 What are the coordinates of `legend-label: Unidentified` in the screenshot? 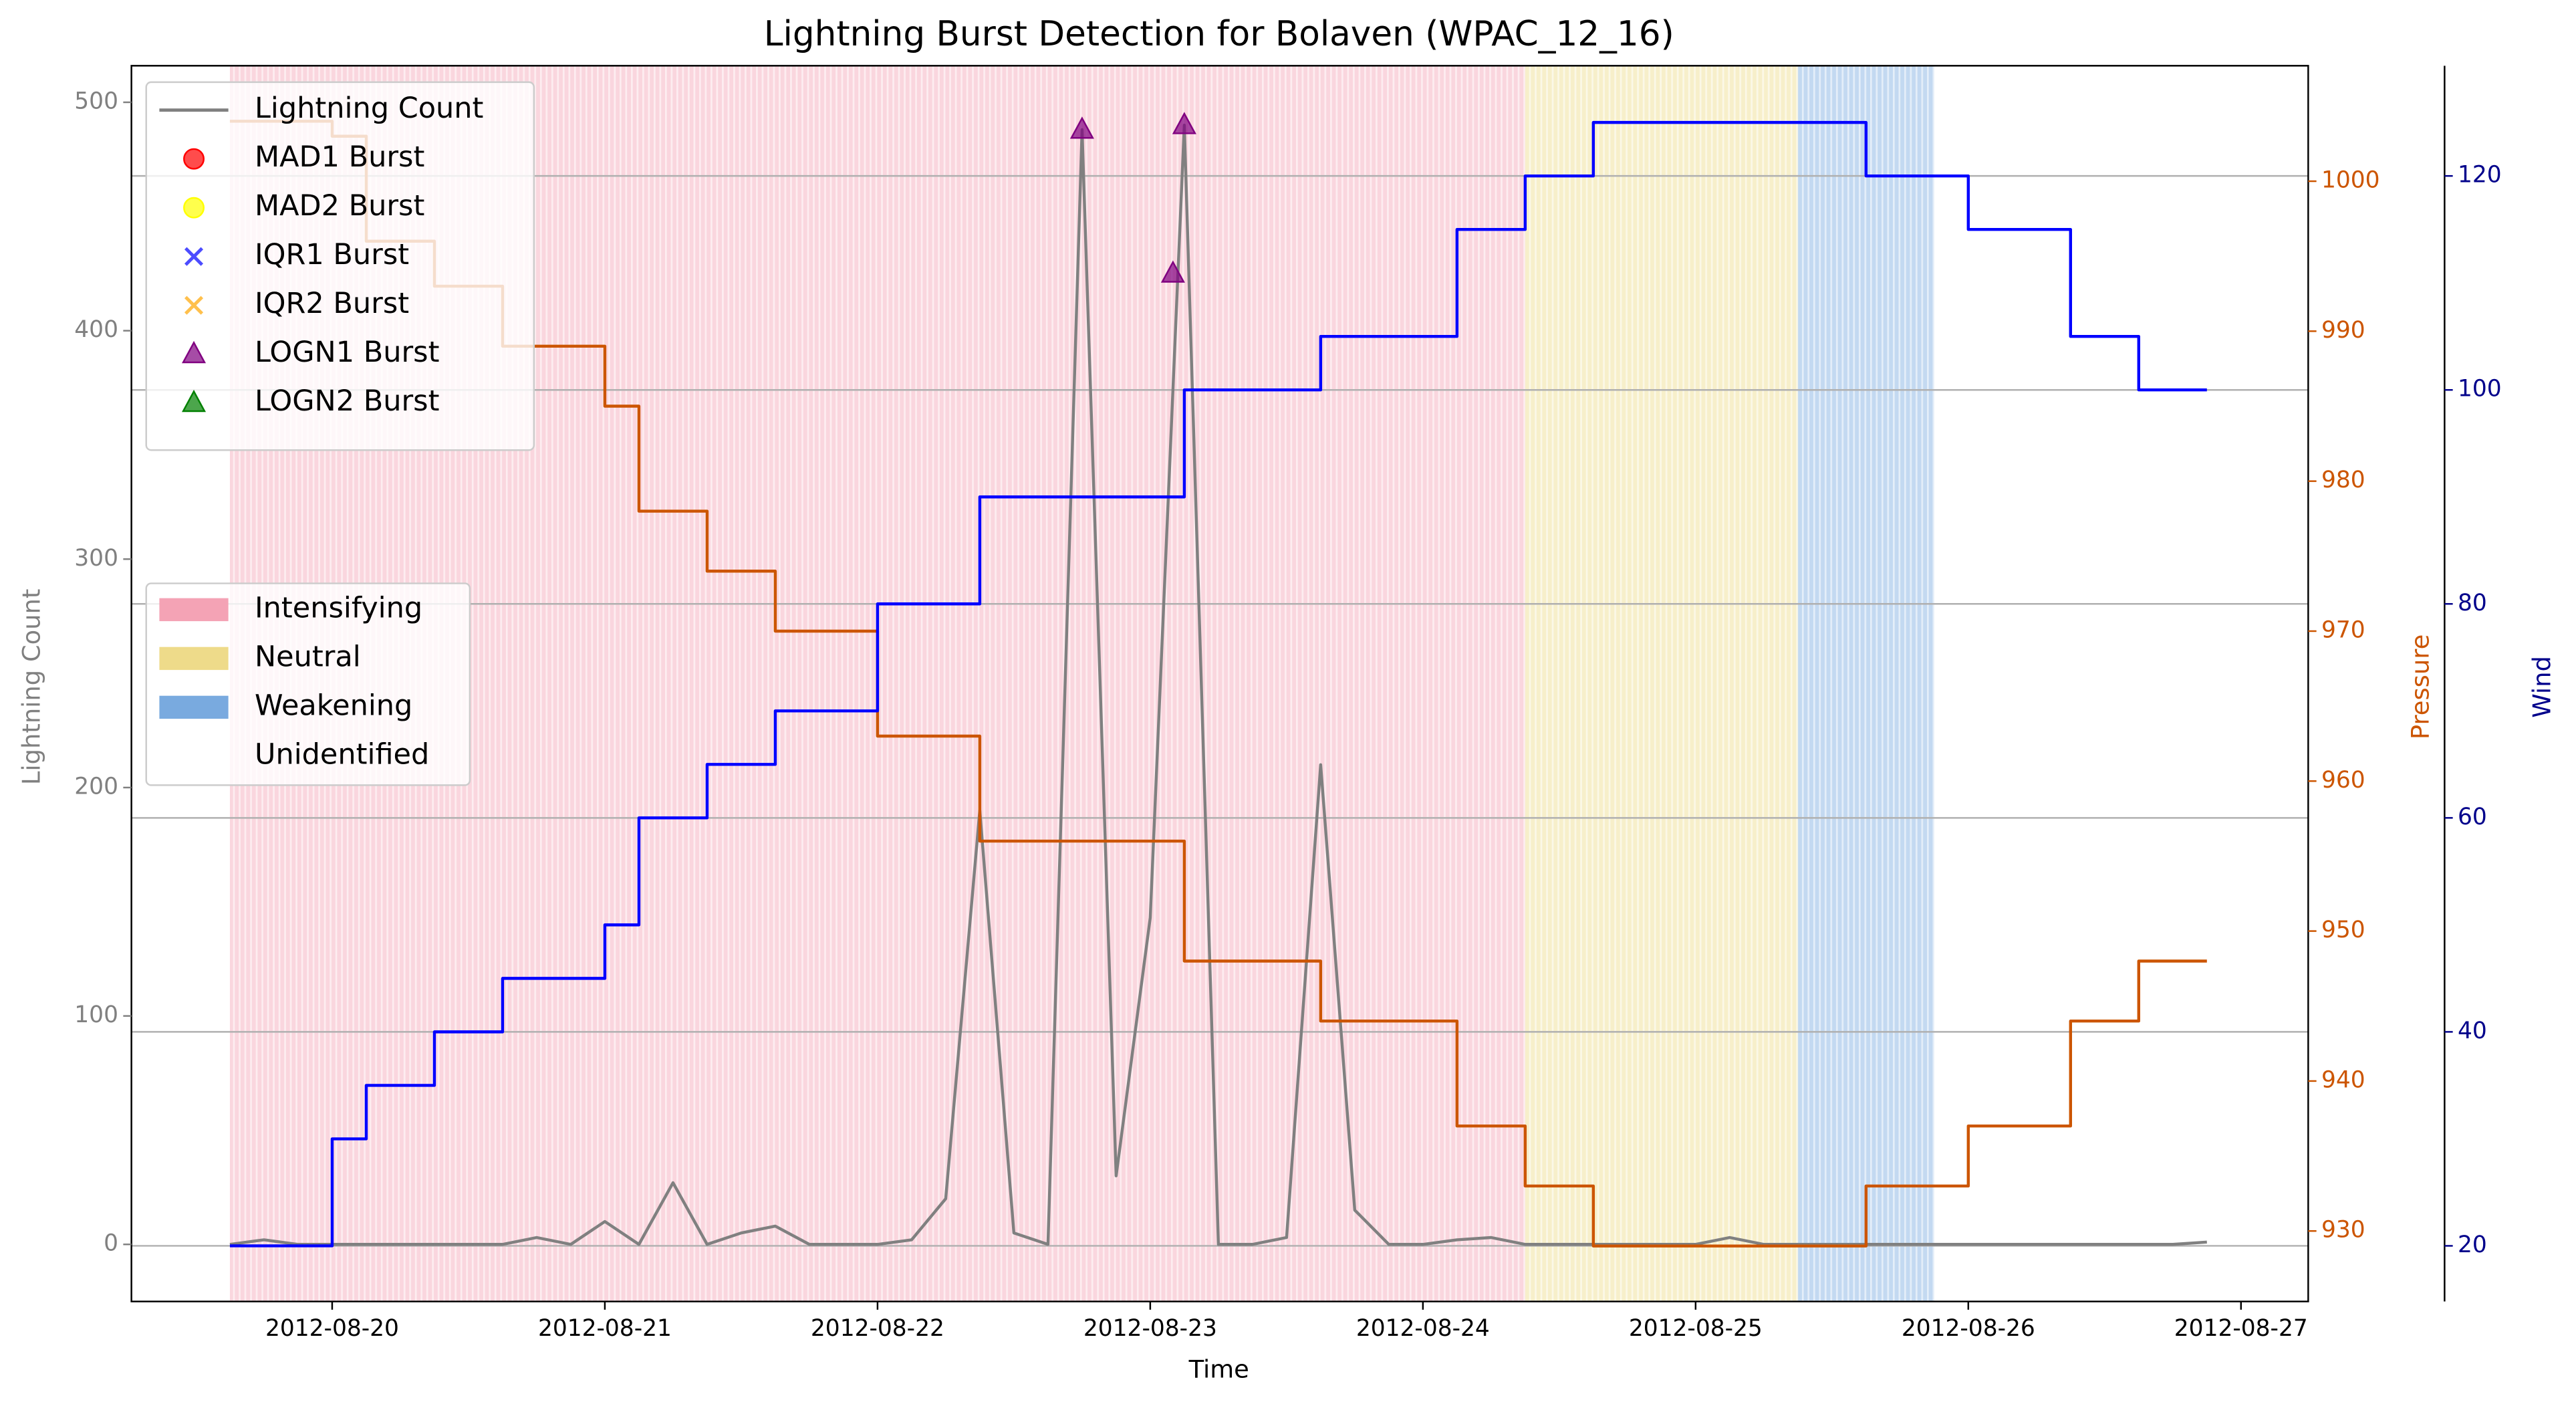 It's located at (342, 754).